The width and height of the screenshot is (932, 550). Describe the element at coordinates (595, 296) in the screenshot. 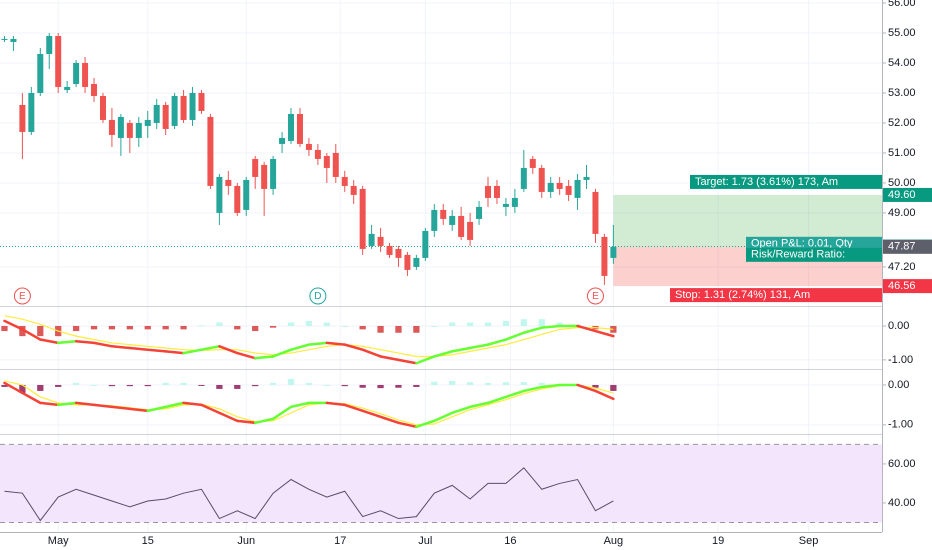

I see `event-label: E` at that location.